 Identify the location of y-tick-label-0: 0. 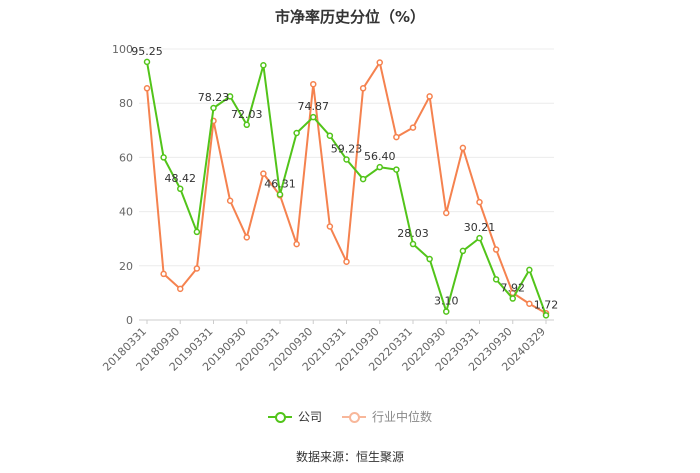
(129, 320).